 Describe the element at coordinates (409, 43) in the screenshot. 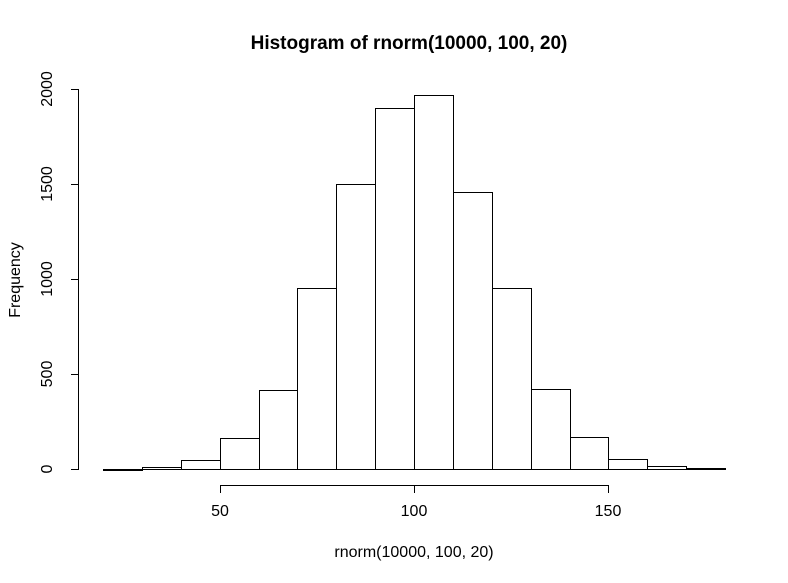

I see `chart-title: Histogram of rnorm(10000, 100, 20)` at that location.